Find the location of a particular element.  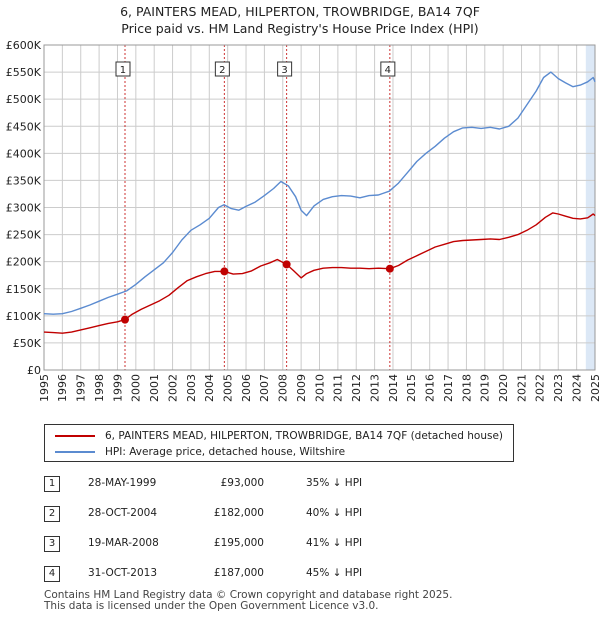

y-tick-label: £450K is located at coordinates (24, 126).